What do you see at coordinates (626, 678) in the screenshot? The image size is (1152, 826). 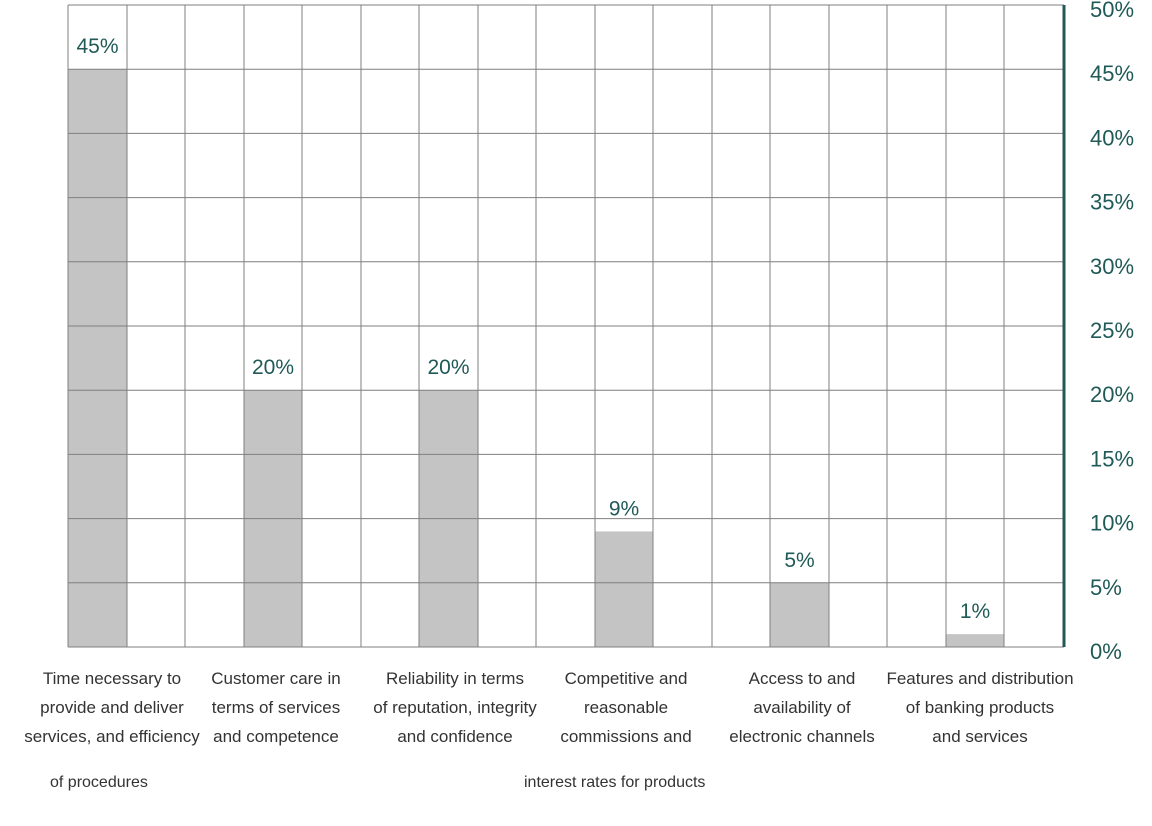 I see `category-label-line: Competitive and` at bounding box center [626, 678].